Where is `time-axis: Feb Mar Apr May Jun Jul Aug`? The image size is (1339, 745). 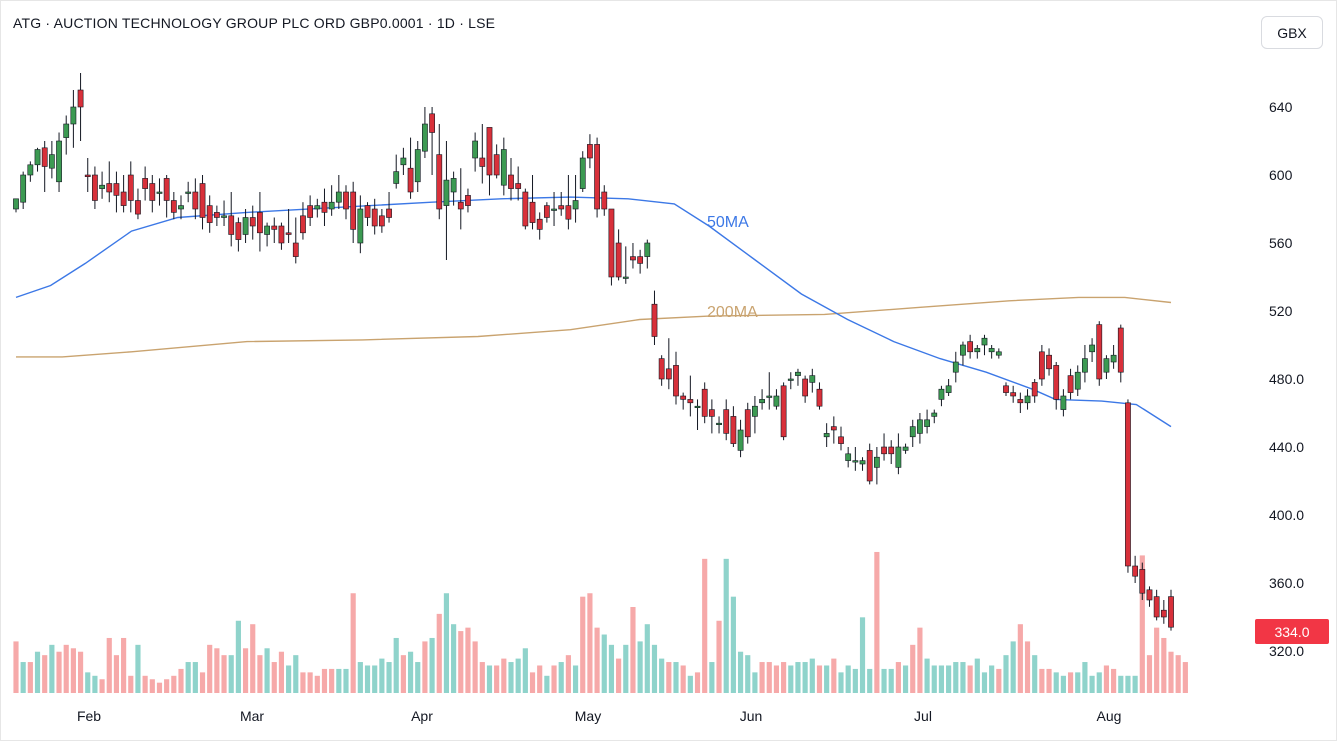
time-axis: Feb Mar Apr May Jun Jul Aug is located at coordinates (599, 716).